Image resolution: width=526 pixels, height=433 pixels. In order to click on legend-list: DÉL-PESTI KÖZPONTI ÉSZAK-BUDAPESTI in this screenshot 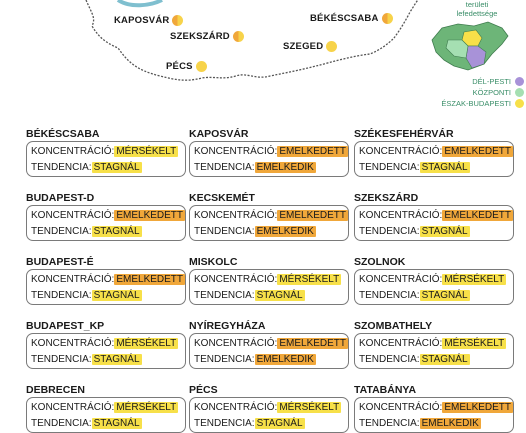, I will do `click(476, 92)`.